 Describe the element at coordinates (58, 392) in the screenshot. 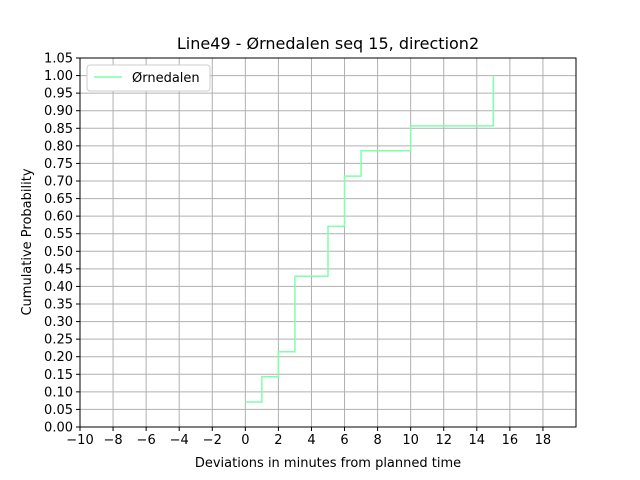

I see `y-tick-label: 0.10` at that location.